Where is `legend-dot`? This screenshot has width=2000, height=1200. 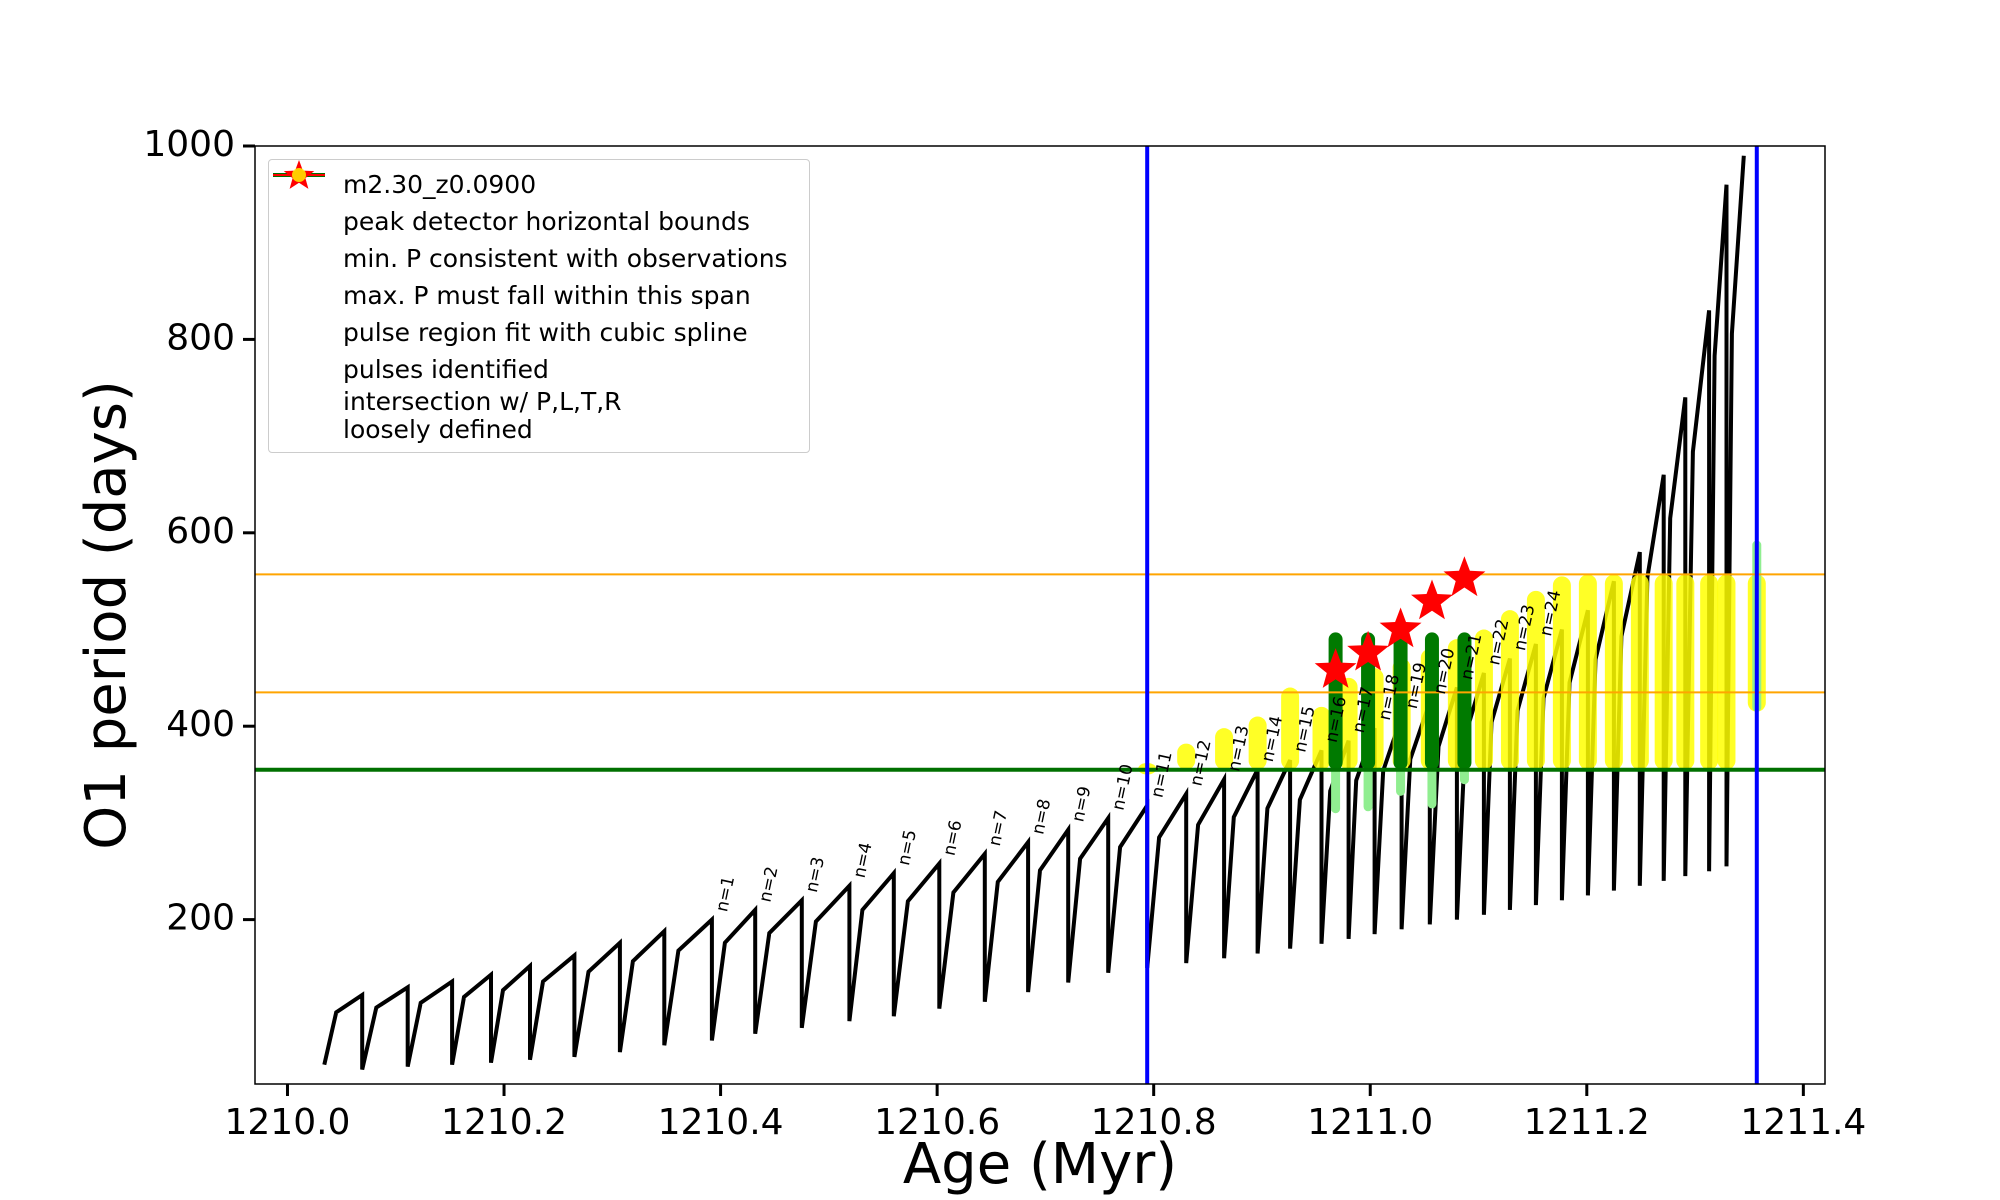
legend-dot is located at coordinates (299, 175).